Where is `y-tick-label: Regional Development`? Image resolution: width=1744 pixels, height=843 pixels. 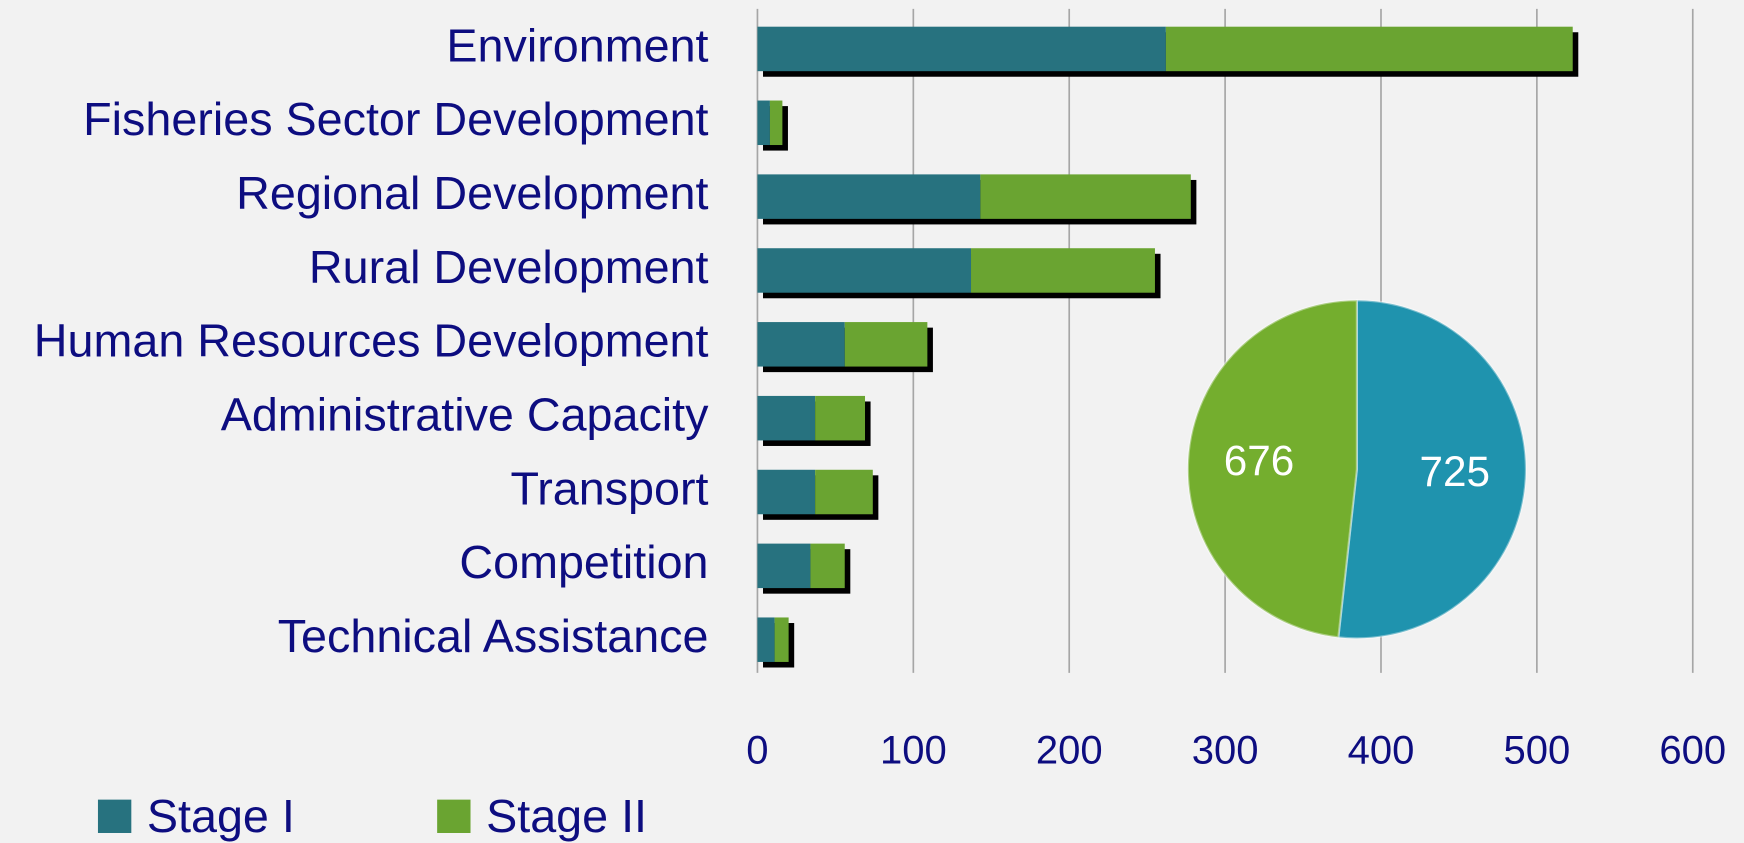 y-tick-label: Regional Development is located at coordinates (472, 193).